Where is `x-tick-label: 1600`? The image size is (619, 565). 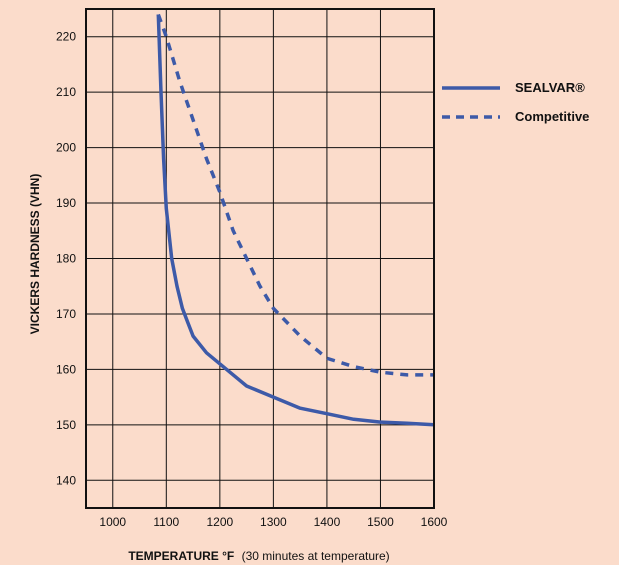
x-tick-label: 1600 is located at coordinates (434, 522).